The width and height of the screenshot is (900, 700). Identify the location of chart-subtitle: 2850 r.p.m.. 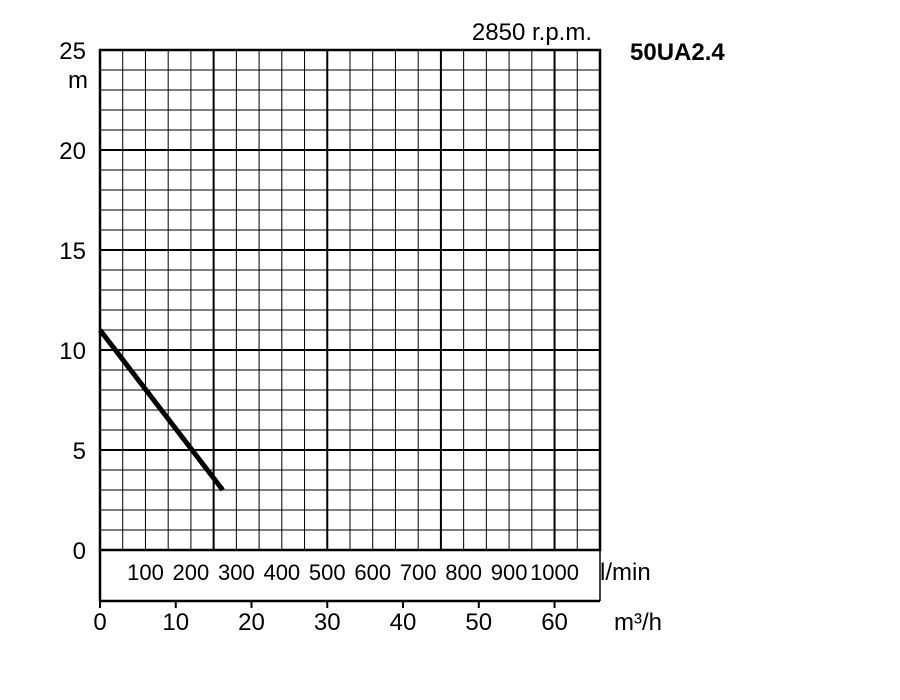
(532, 32).